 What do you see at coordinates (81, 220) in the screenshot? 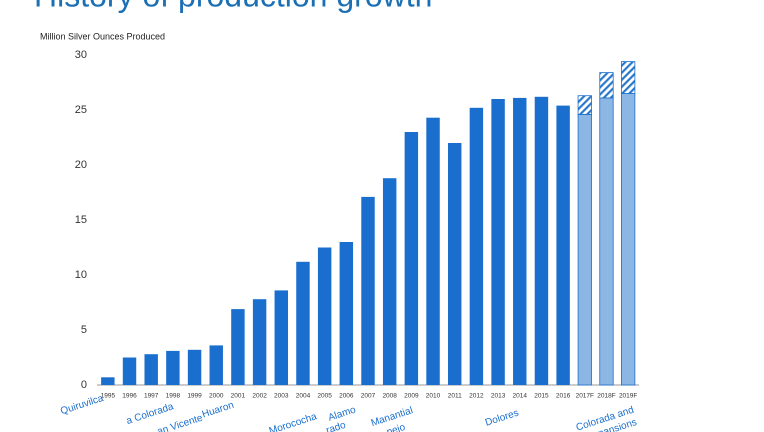
I see `y-tick-label: 15` at bounding box center [81, 220].